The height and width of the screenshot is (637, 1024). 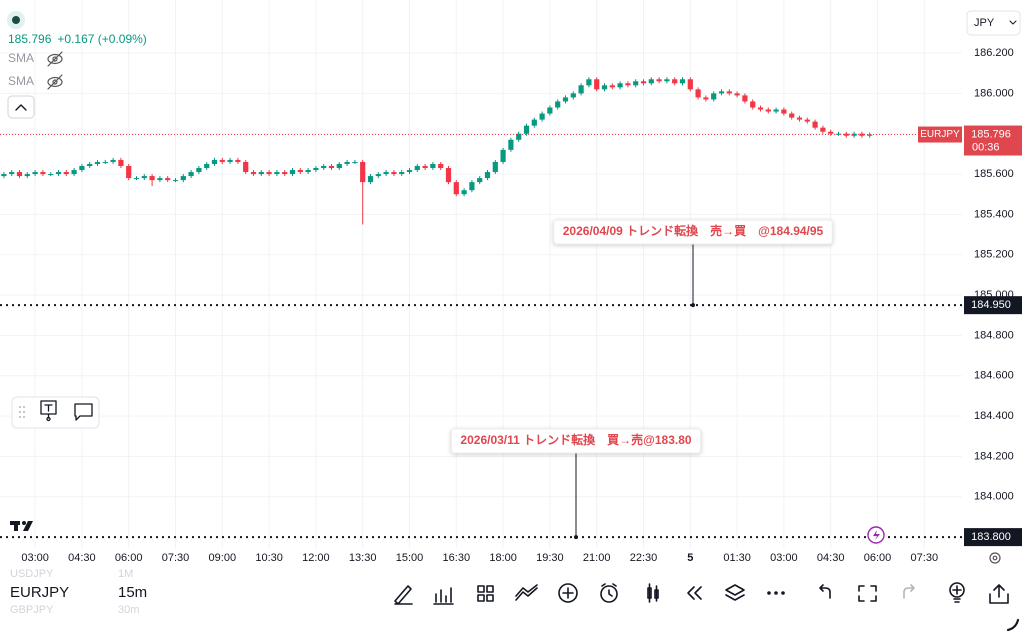 What do you see at coordinates (21, 58) in the screenshot?
I see `indicator-name: SMA` at bounding box center [21, 58].